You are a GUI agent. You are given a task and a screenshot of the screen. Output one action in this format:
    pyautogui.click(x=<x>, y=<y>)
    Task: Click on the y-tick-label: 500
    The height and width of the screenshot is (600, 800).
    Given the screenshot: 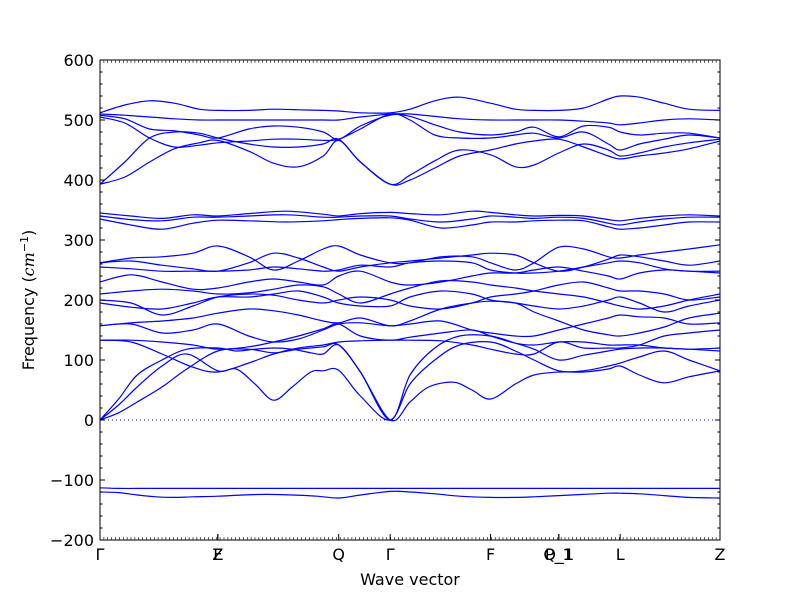 What is the action you would take?
    pyautogui.click(x=78, y=120)
    